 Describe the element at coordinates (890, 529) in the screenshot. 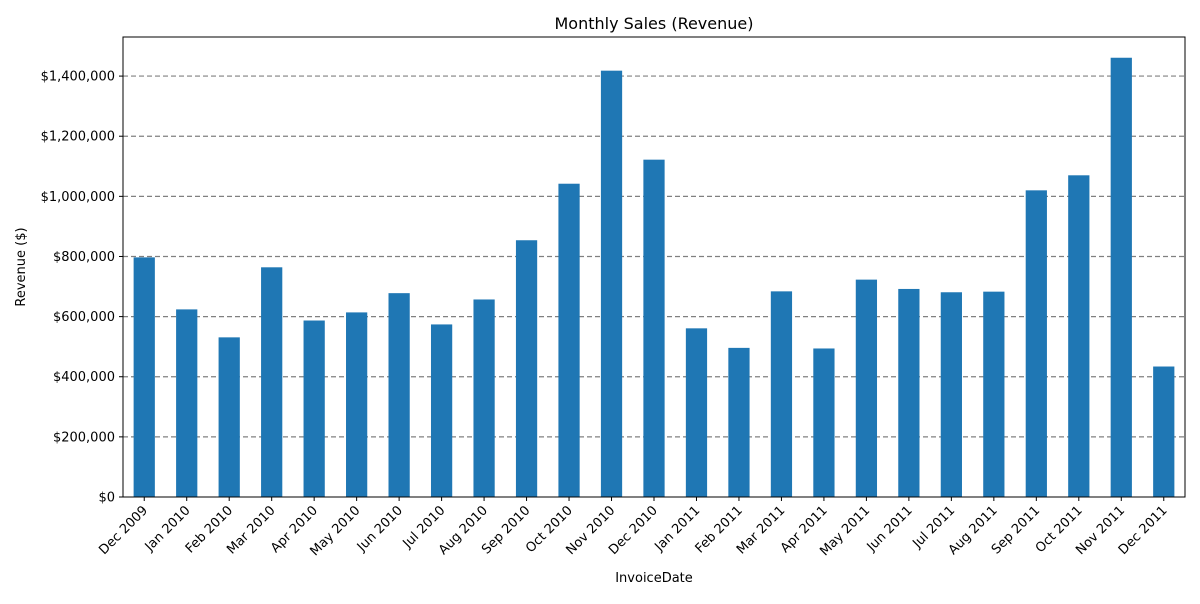

I see `x-tick-label: Jun 2011` at that location.